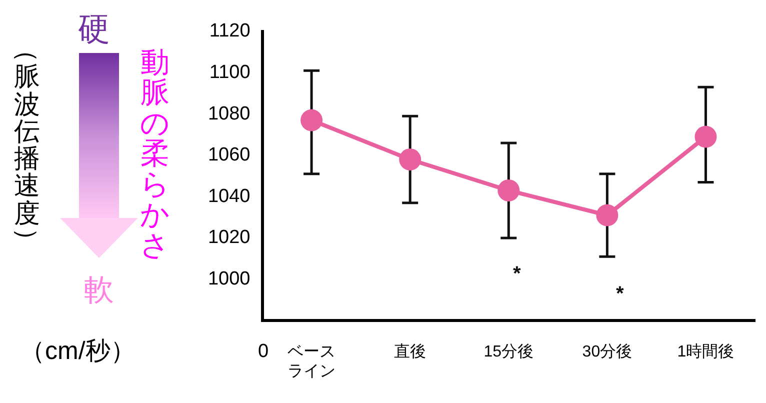 The image size is (766, 403). What do you see at coordinates (78, 351) in the screenshot?
I see `text: （cm/秒）` at bounding box center [78, 351].